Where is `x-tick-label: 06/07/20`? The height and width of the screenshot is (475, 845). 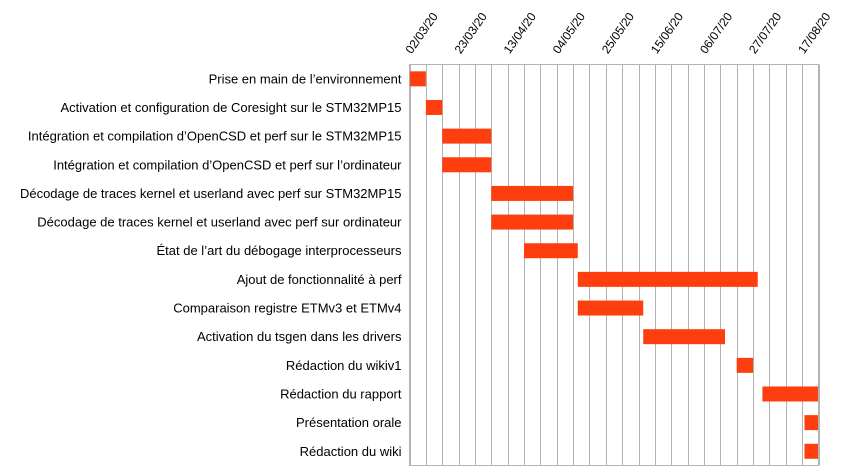 x-tick-label: 06/07/20 is located at coordinates (716, 33).